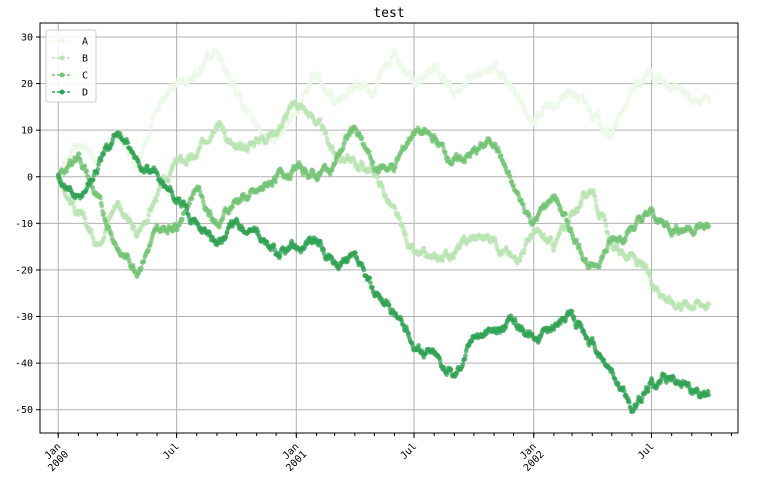 The height and width of the screenshot is (480, 772). Describe the element at coordinates (27, 131) in the screenshot. I see `y-tick-label: 10` at that location.